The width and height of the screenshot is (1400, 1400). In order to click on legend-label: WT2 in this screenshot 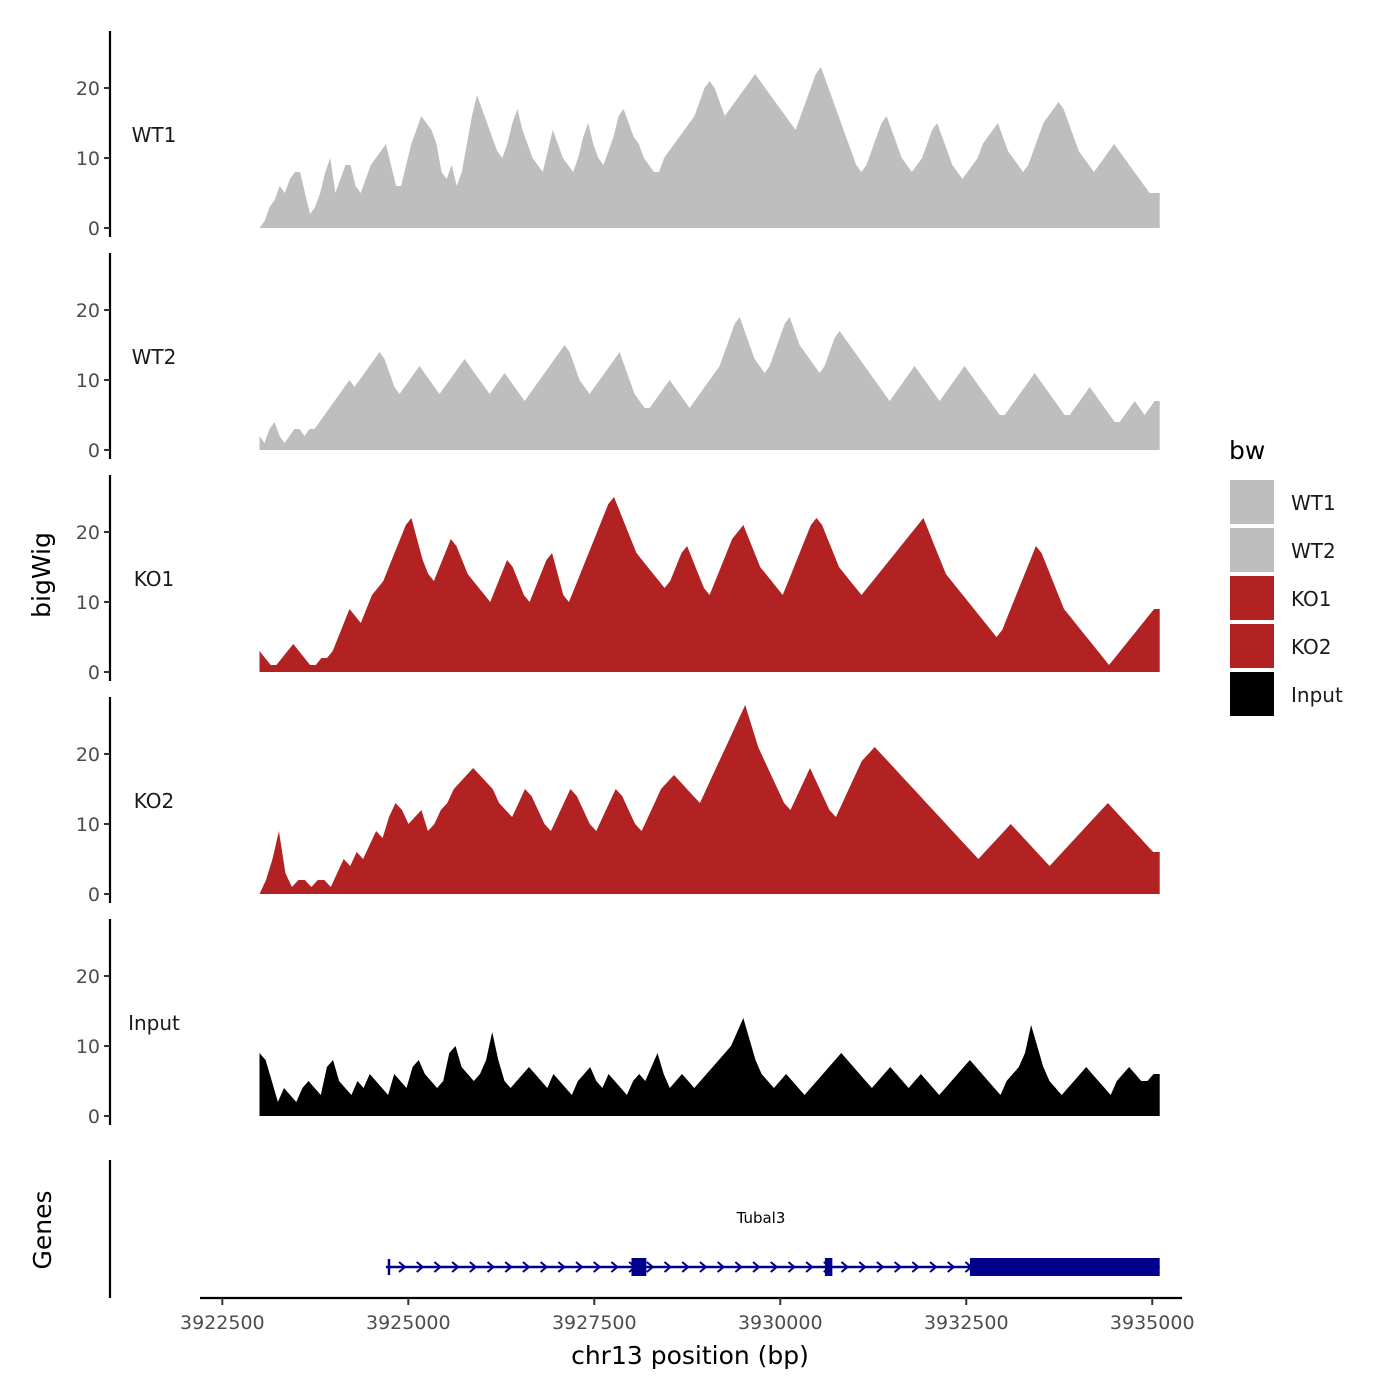, I will do `click(1313, 551)`.